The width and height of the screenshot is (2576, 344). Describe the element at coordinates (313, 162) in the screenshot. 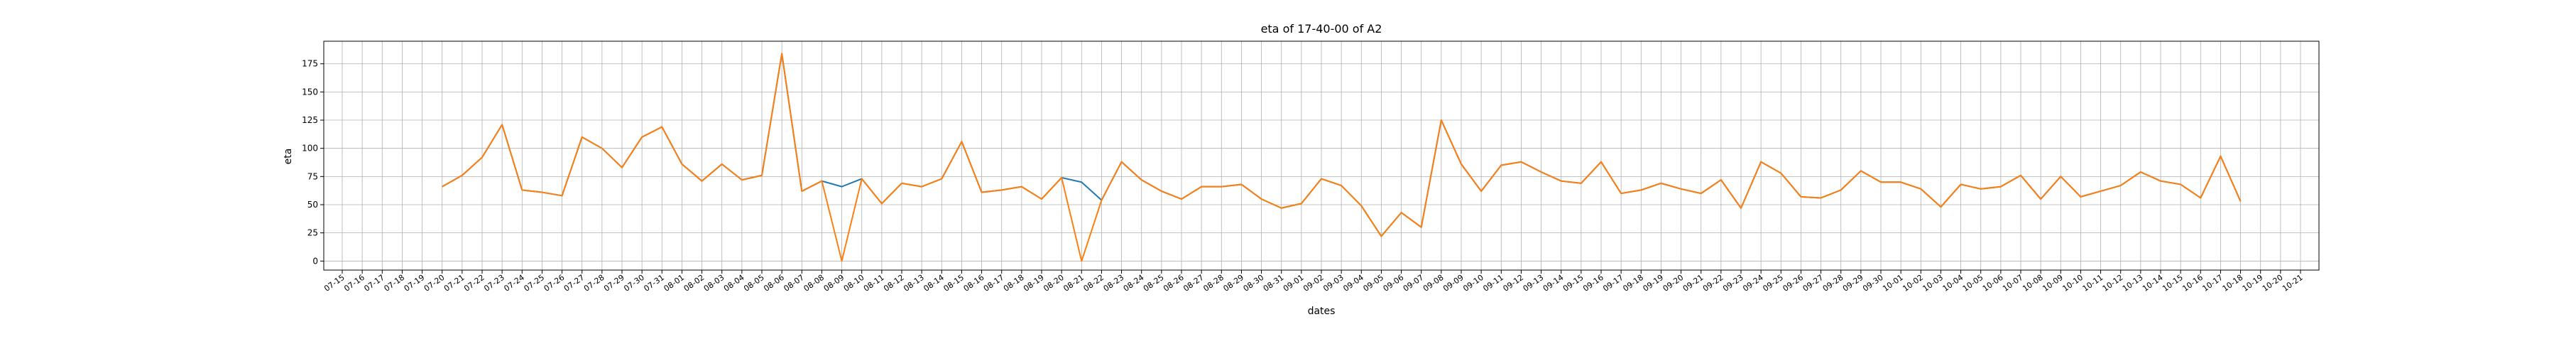

I see `y-axis-ticks: 0 25 50 75 100 125 150 175` at that location.